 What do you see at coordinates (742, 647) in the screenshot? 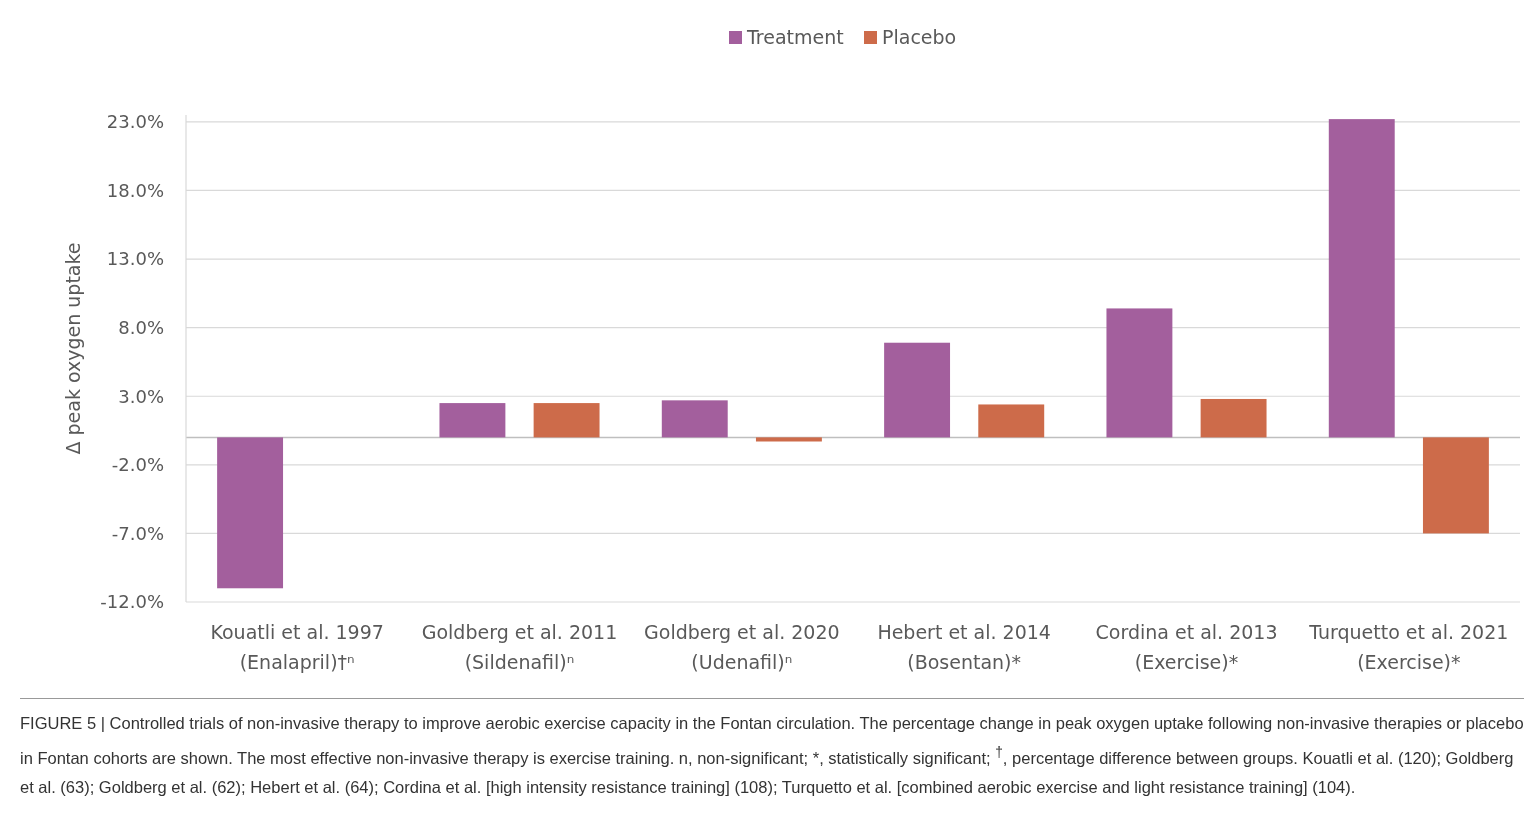
I see `x-tick-label: Goldberg et al. 2020 (Udenafil)ⁿ` at bounding box center [742, 647].